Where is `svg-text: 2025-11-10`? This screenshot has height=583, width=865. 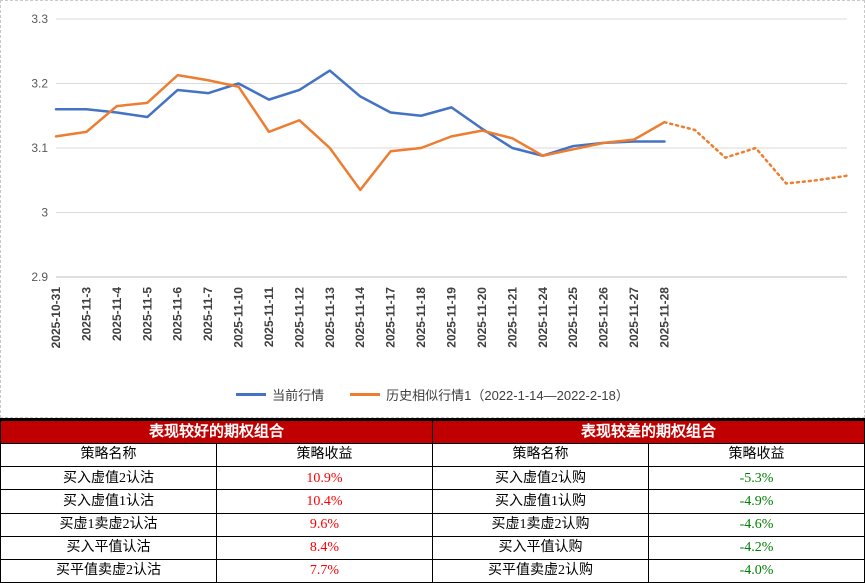 svg-text: 2025-11-10 is located at coordinates (239, 317).